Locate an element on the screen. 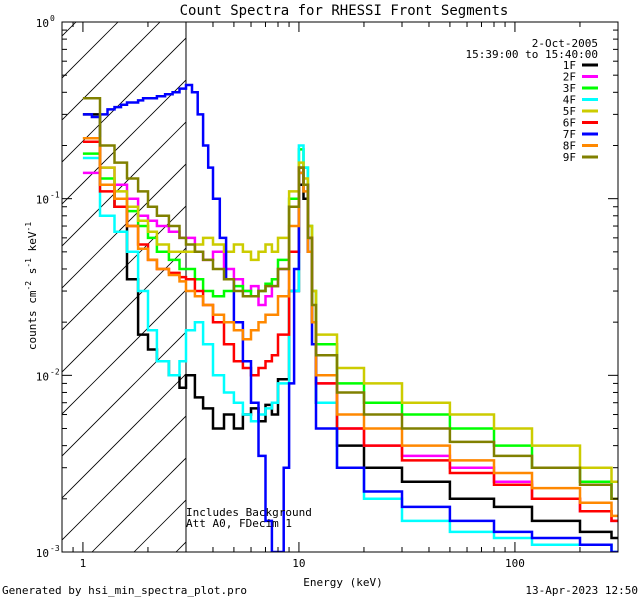 Image resolution: width=640 pixels, height=600 pixels. legend-date: 2-Oct-2005 is located at coordinates (565, 43).